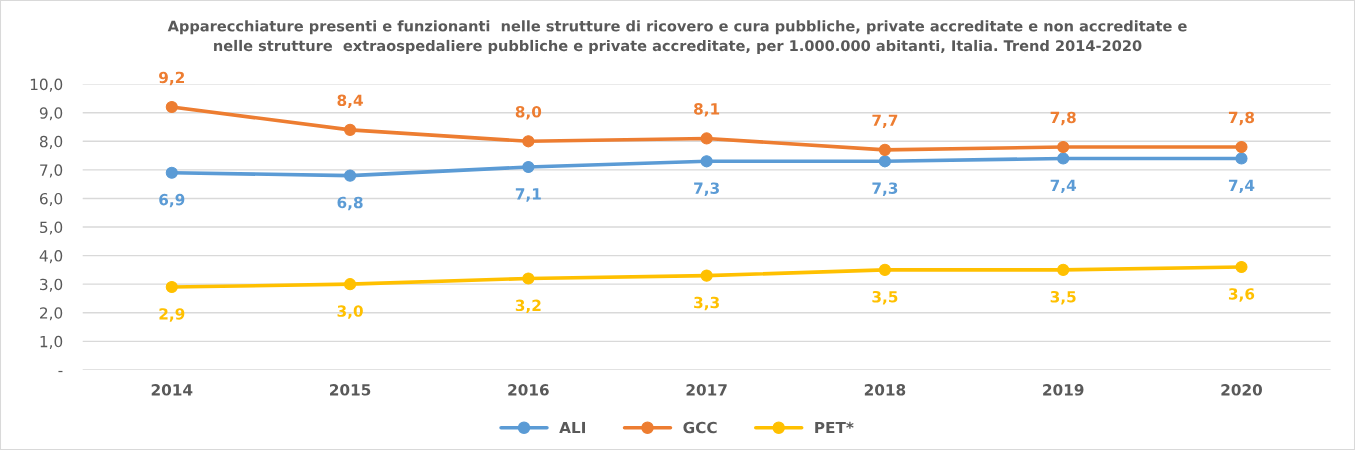 The image size is (1355, 450). I want to click on data-label: 7,1, so click(528, 195).